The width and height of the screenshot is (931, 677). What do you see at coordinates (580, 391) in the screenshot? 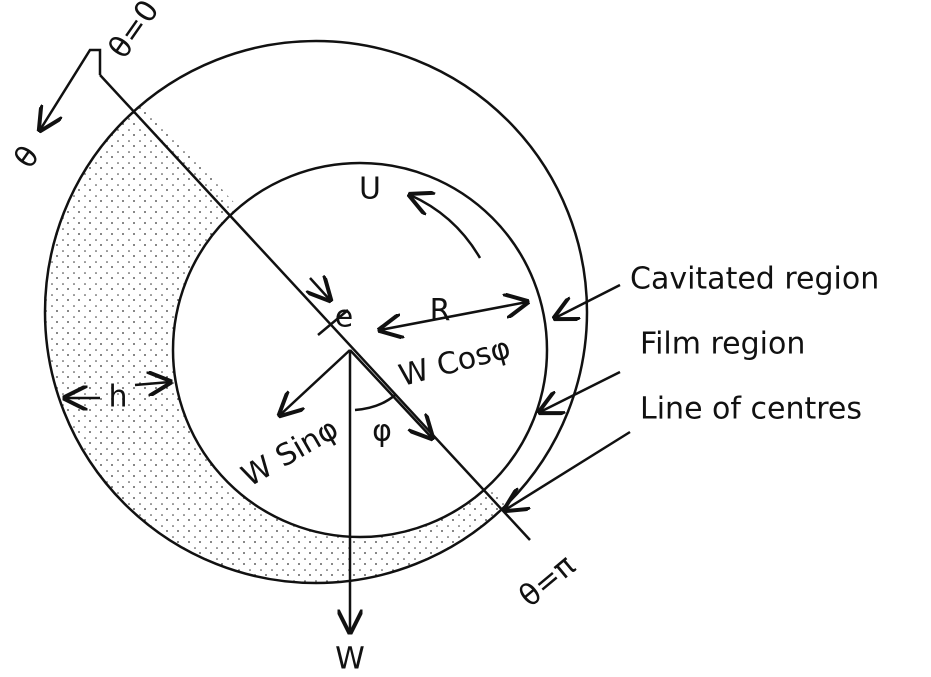
I see `film-pointer` at bounding box center [580, 391].